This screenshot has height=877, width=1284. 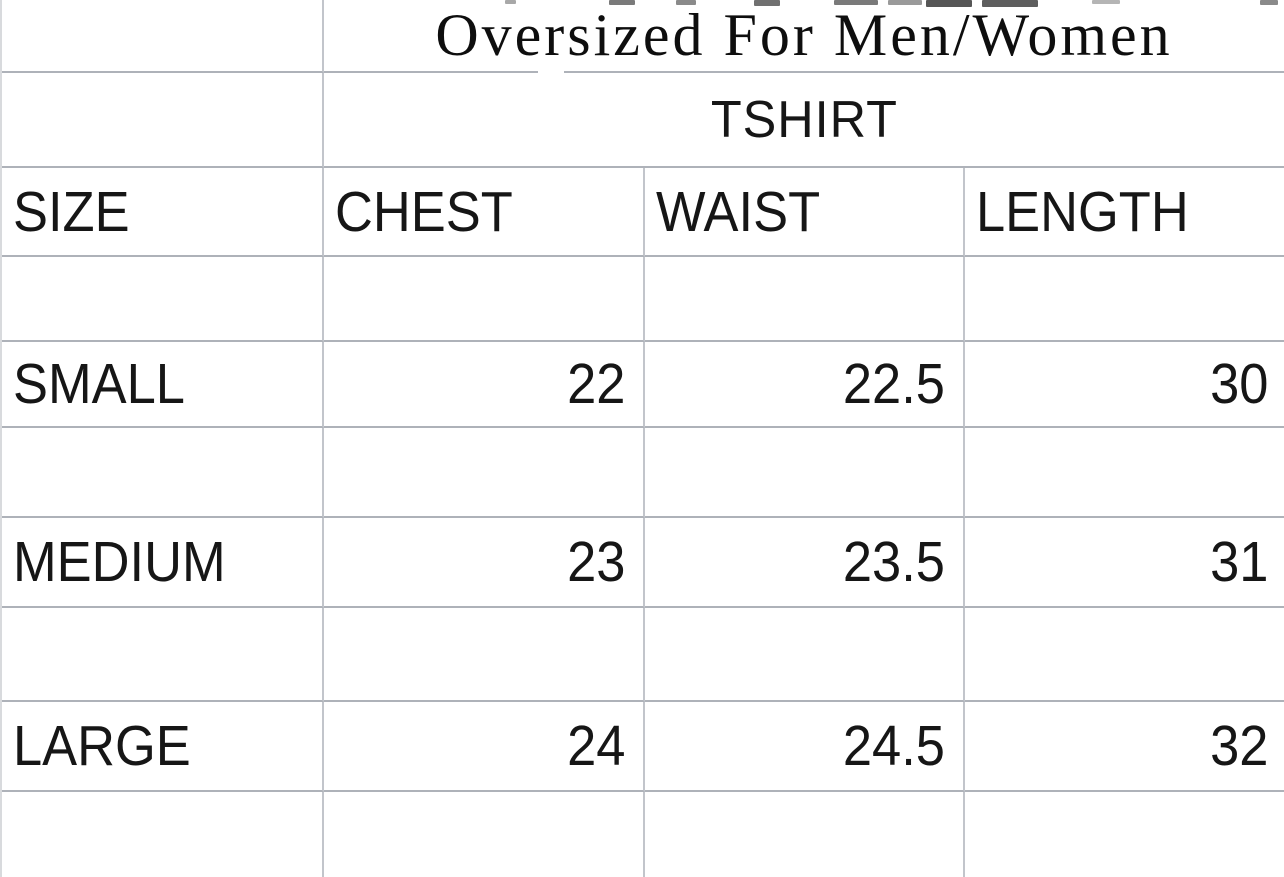 I want to click on chart-title: Oversized For Men/Women, so click(x=804, y=36).